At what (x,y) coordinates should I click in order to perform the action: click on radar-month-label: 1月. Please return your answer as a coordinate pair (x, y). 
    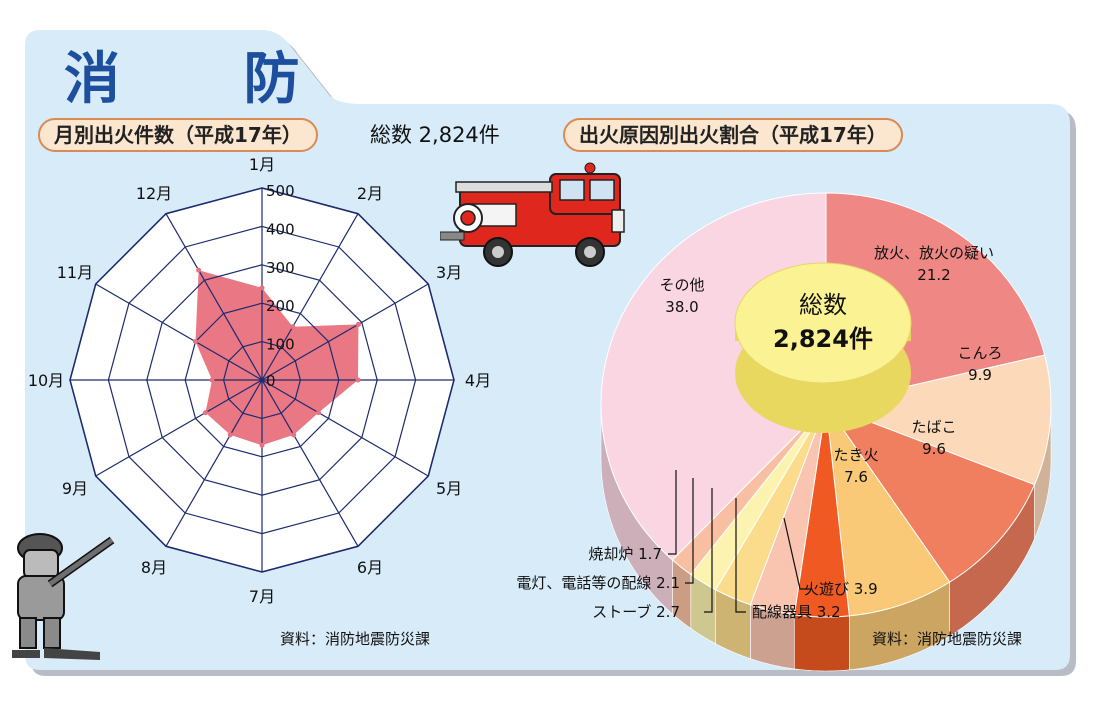
    Looking at the image, I should click on (262, 164).